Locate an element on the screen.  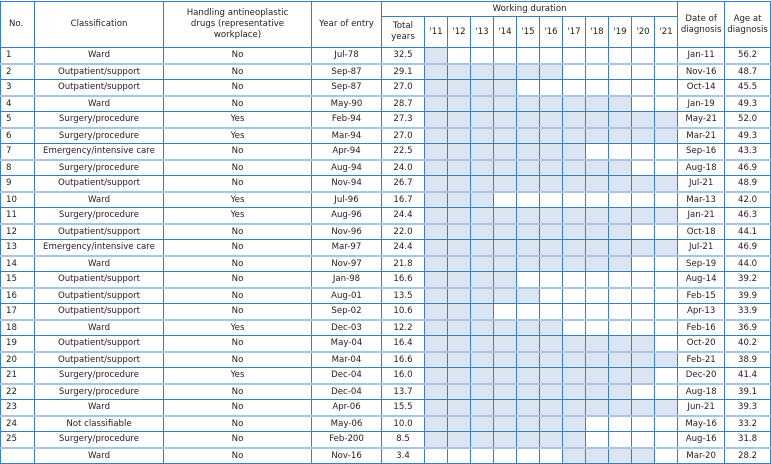
cell-classification: Emergency/intensive care is located at coordinates (99, 247).